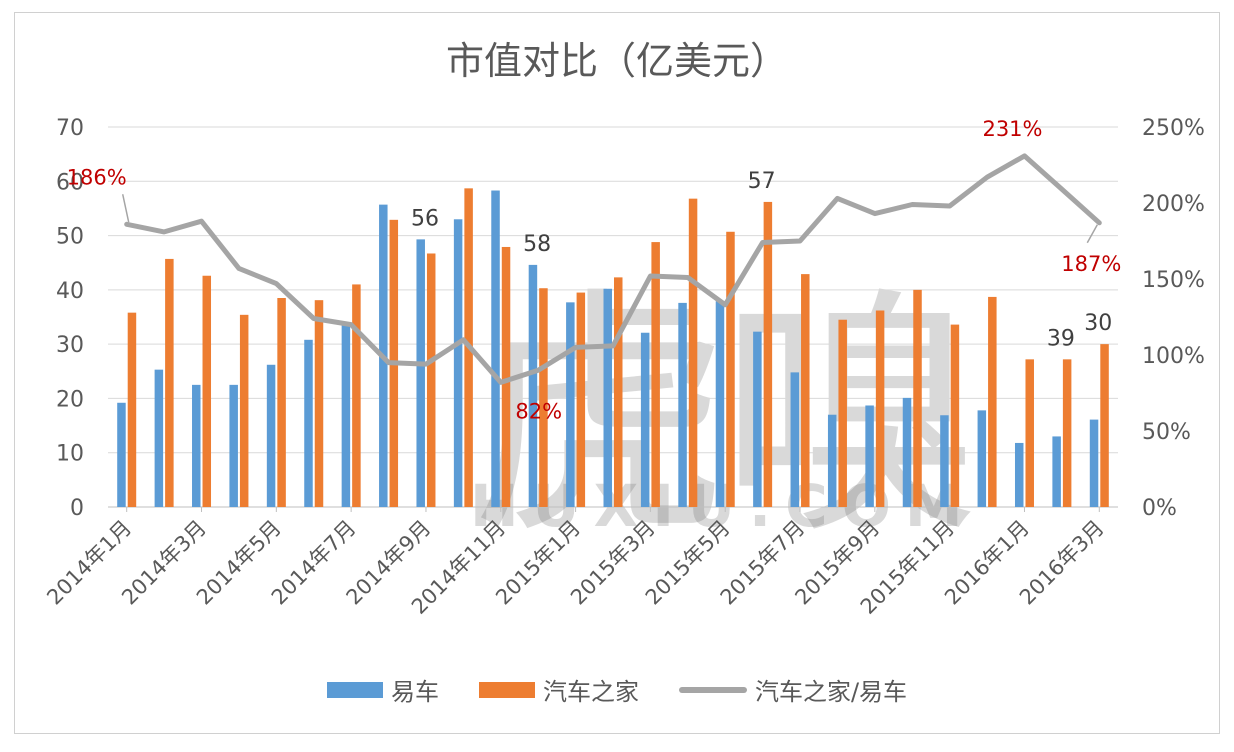  What do you see at coordinates (1173, 356) in the screenshot?
I see `y2-tick-label: 100%` at bounding box center [1173, 356].